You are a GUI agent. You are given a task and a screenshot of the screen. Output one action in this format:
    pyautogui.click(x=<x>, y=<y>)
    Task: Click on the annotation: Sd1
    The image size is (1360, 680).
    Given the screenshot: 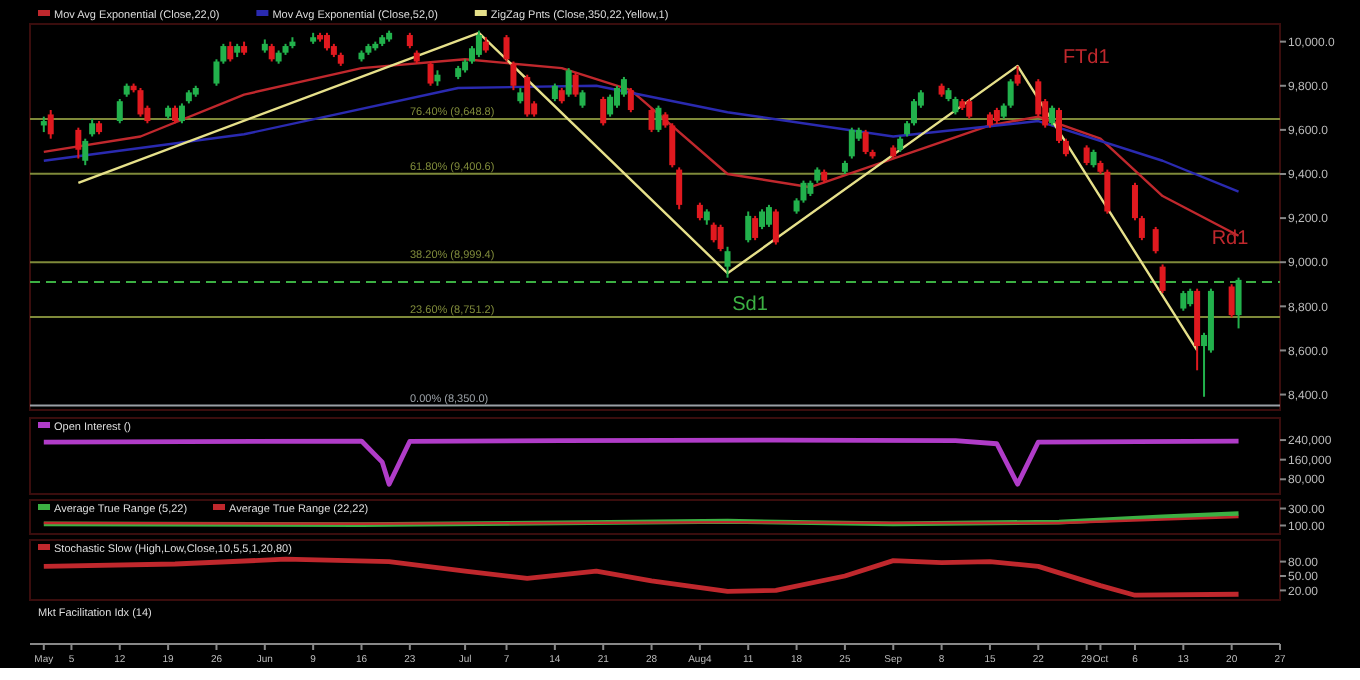 What is the action you would take?
    pyautogui.click(x=750, y=304)
    